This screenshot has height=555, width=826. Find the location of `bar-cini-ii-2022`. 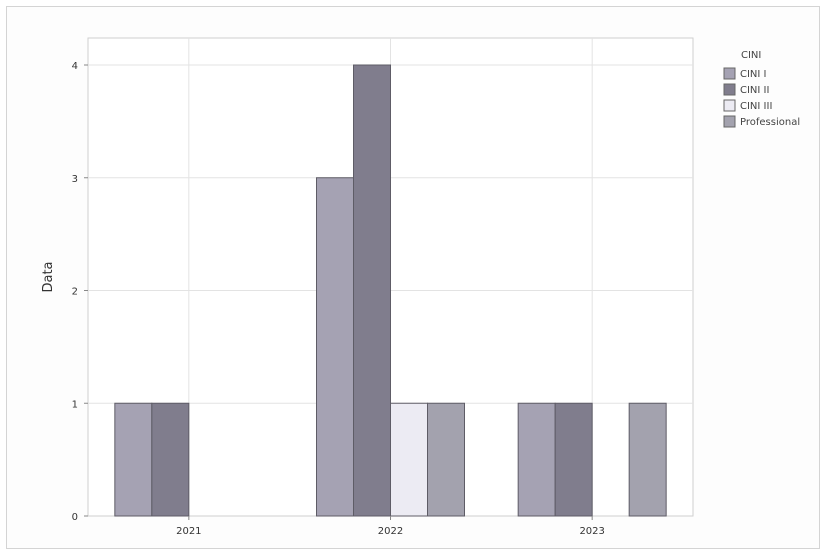

bar-cini-ii-2022 is located at coordinates (372, 290).